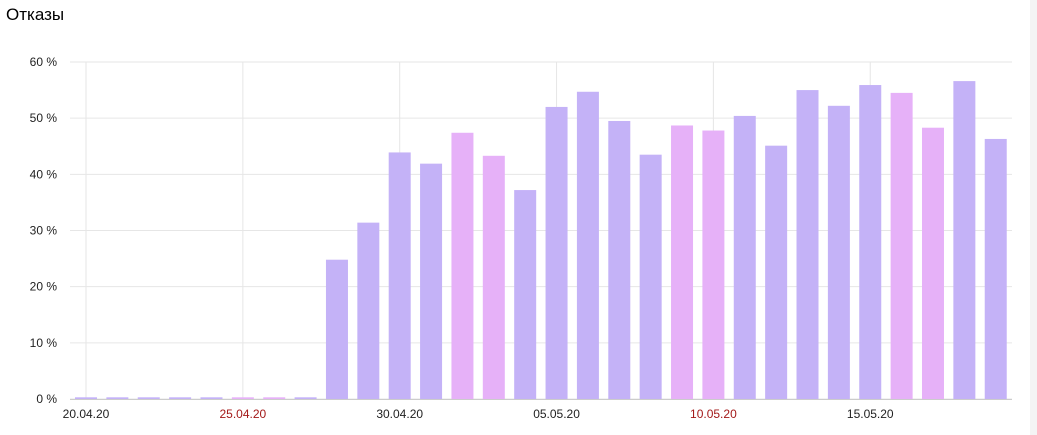 This screenshot has width=1037, height=435. I want to click on bar-21.04.20, so click(117, 398).